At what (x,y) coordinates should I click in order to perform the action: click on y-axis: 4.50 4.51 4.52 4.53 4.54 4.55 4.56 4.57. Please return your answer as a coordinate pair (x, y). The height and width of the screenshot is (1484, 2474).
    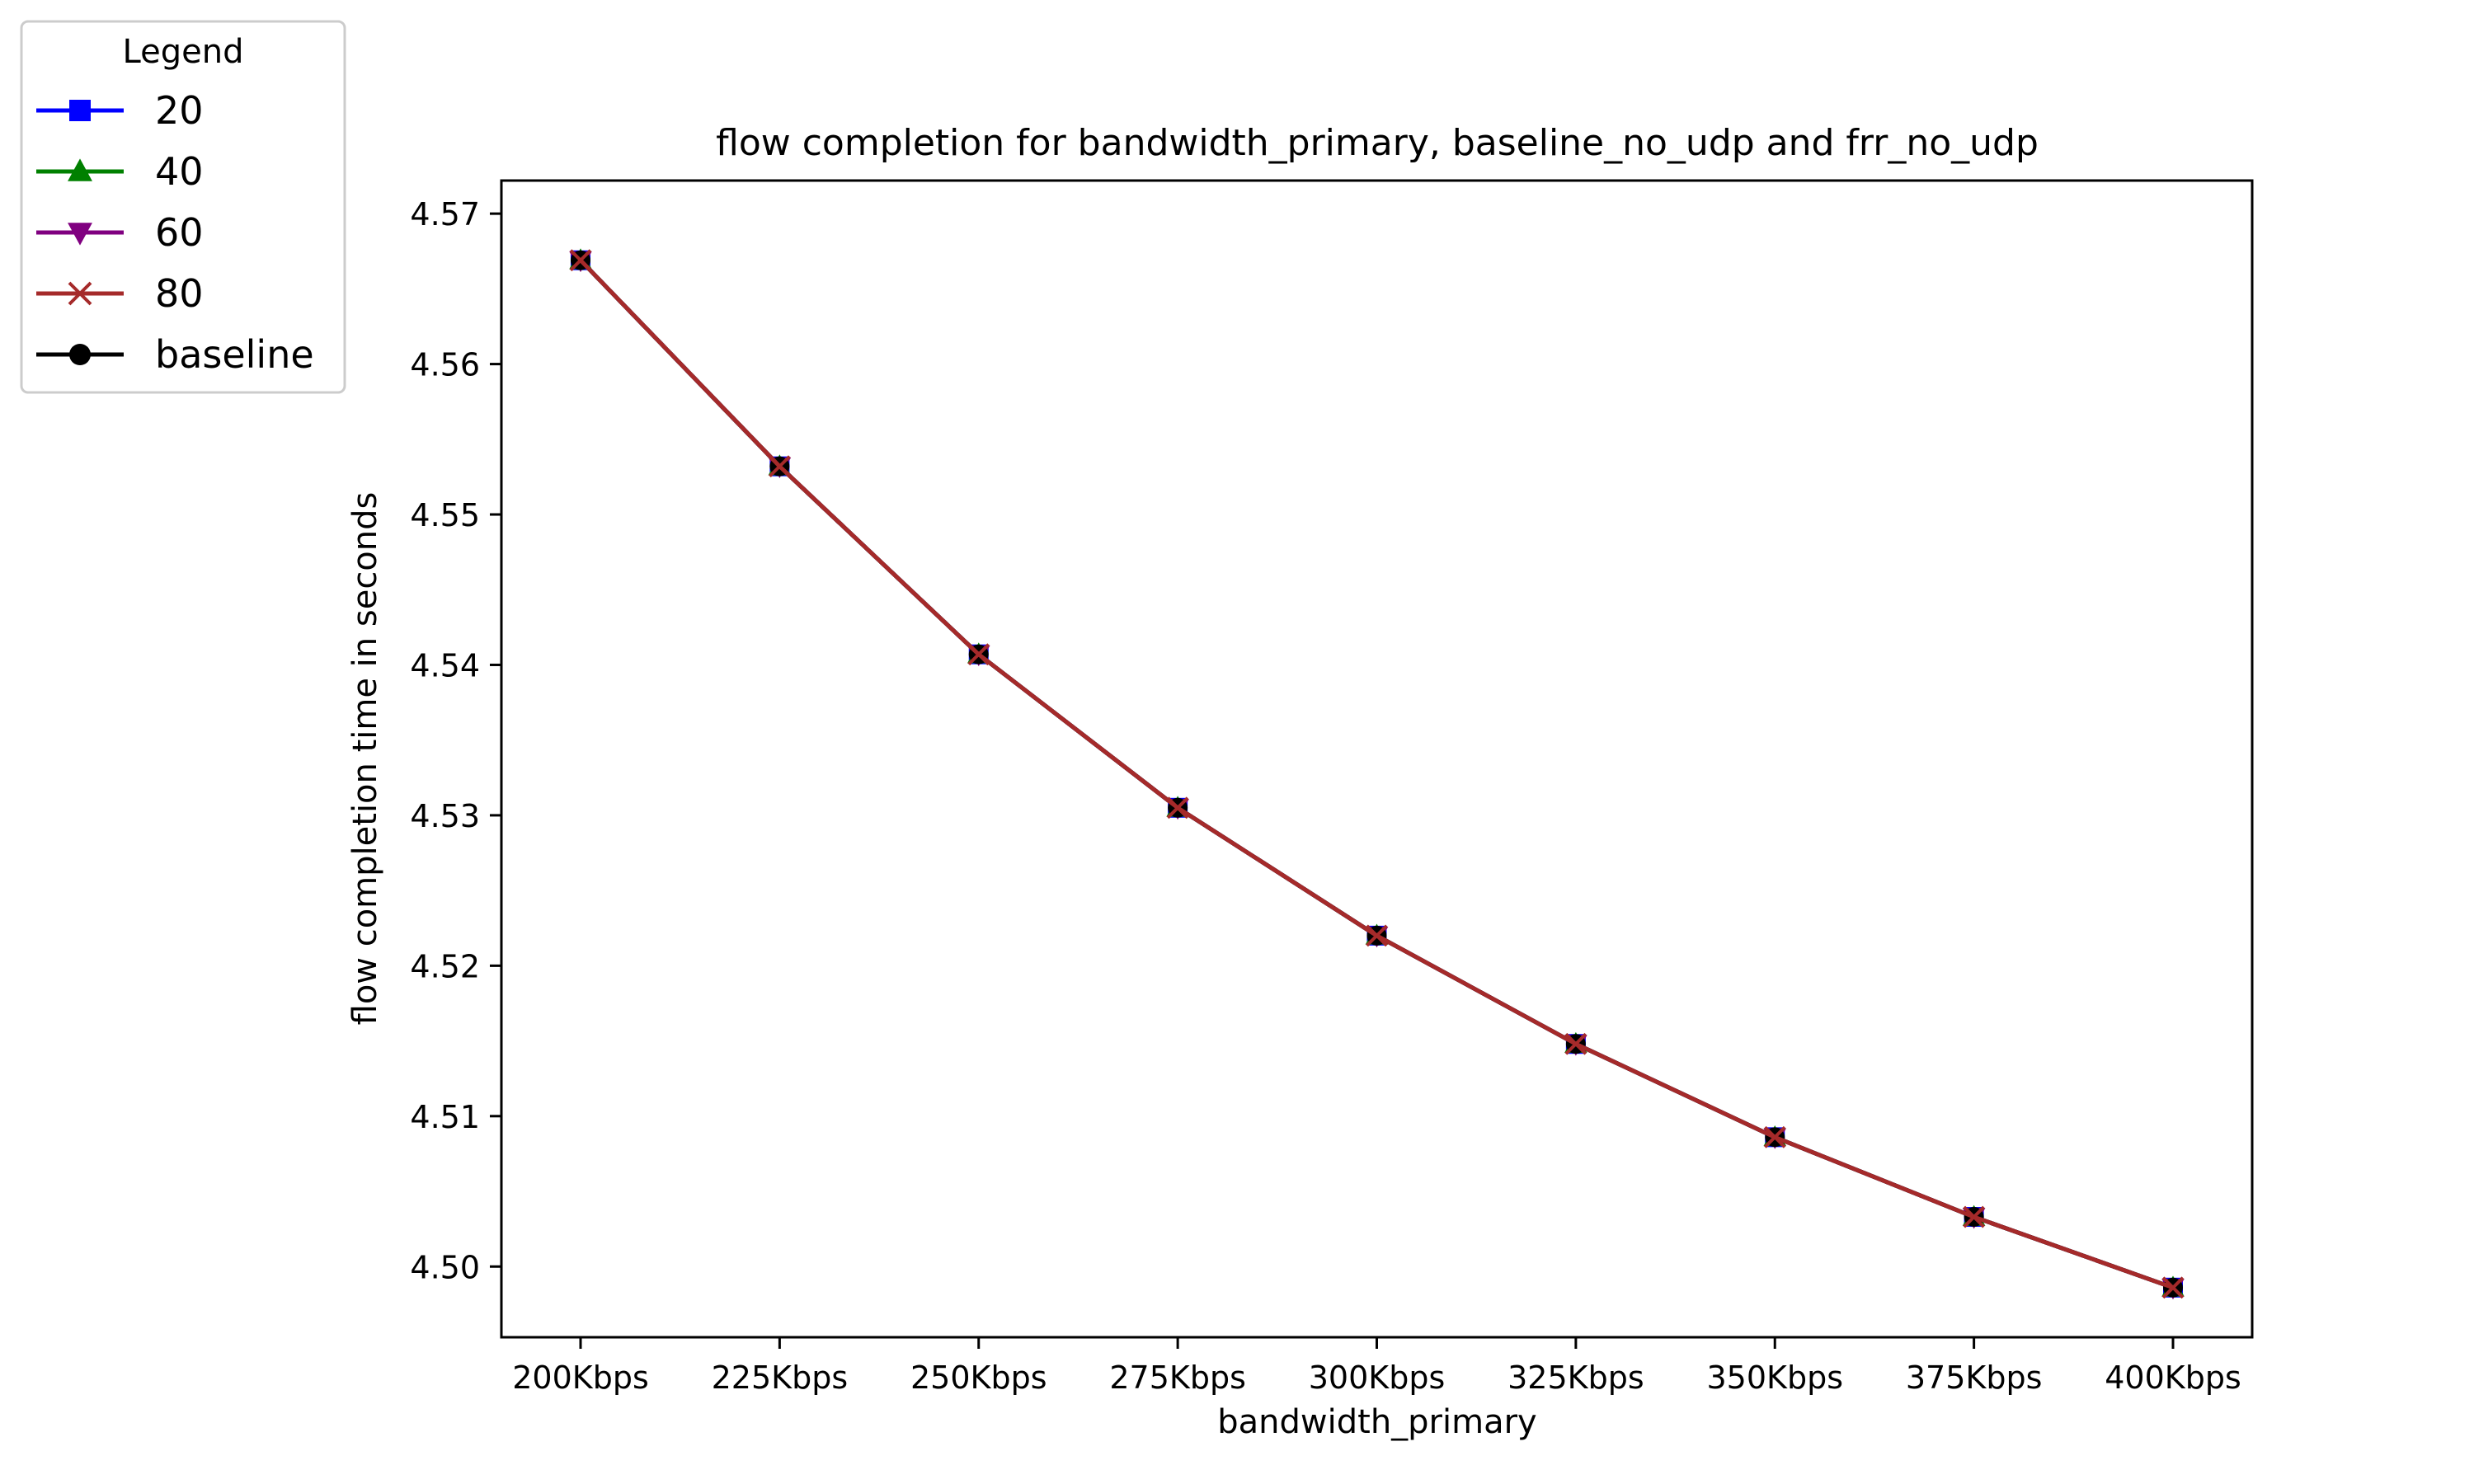
    Looking at the image, I should click on (455, 740).